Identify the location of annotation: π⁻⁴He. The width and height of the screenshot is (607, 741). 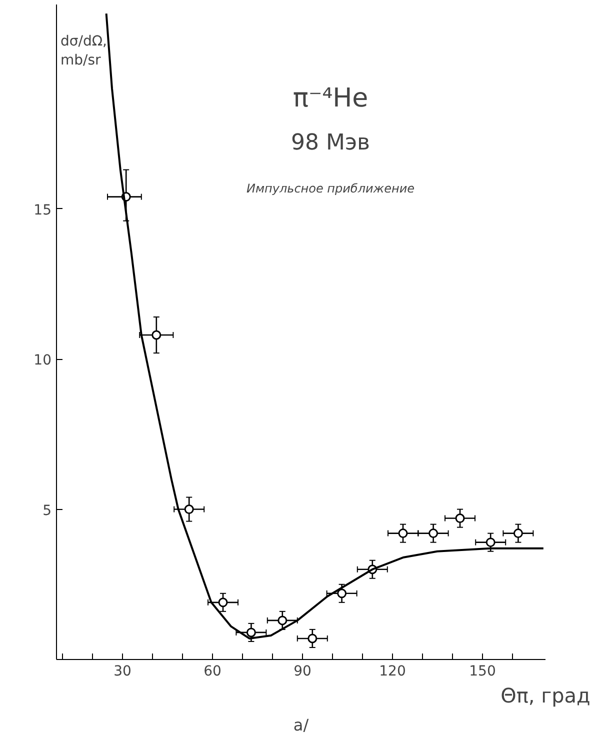
(330, 99).